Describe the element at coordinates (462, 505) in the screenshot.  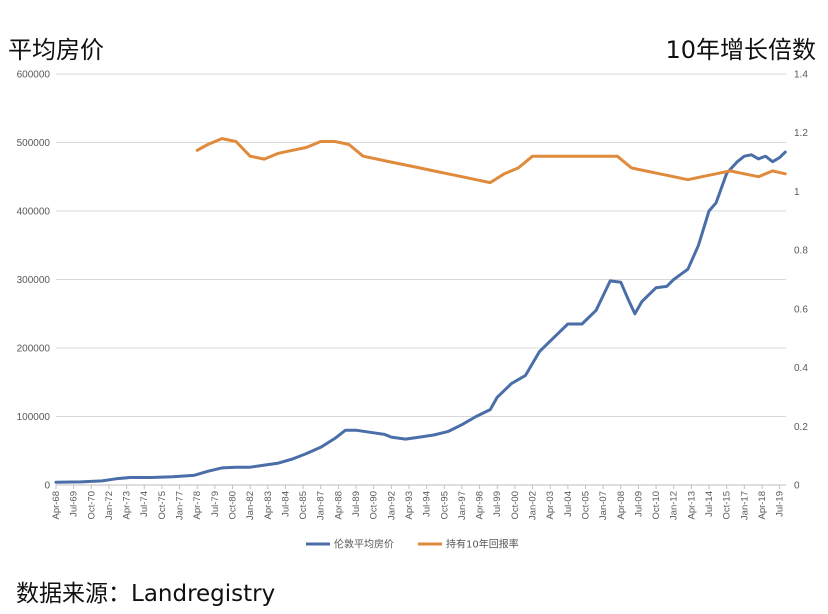
I see `x-tick-label: Jan-97` at that location.